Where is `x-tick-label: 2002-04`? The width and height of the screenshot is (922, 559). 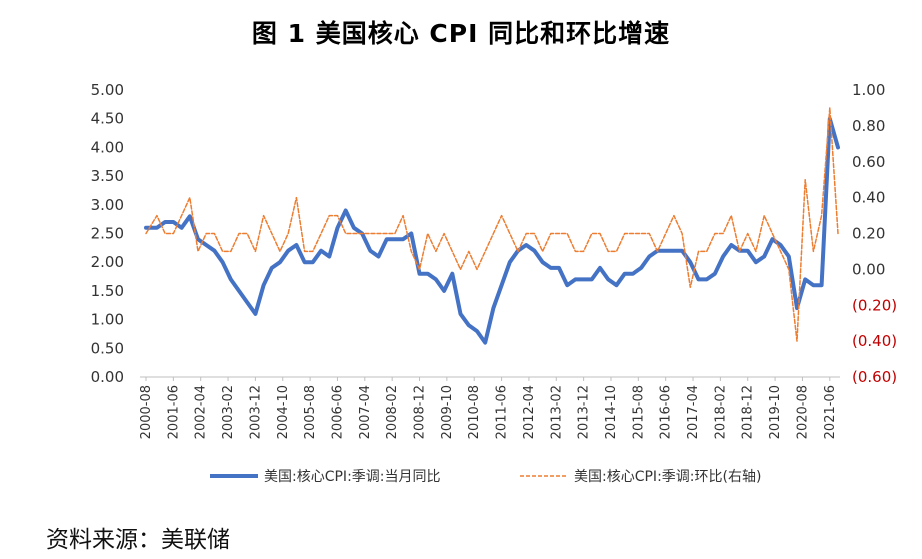
x-tick-label: 2002-04 is located at coordinates (201, 412).